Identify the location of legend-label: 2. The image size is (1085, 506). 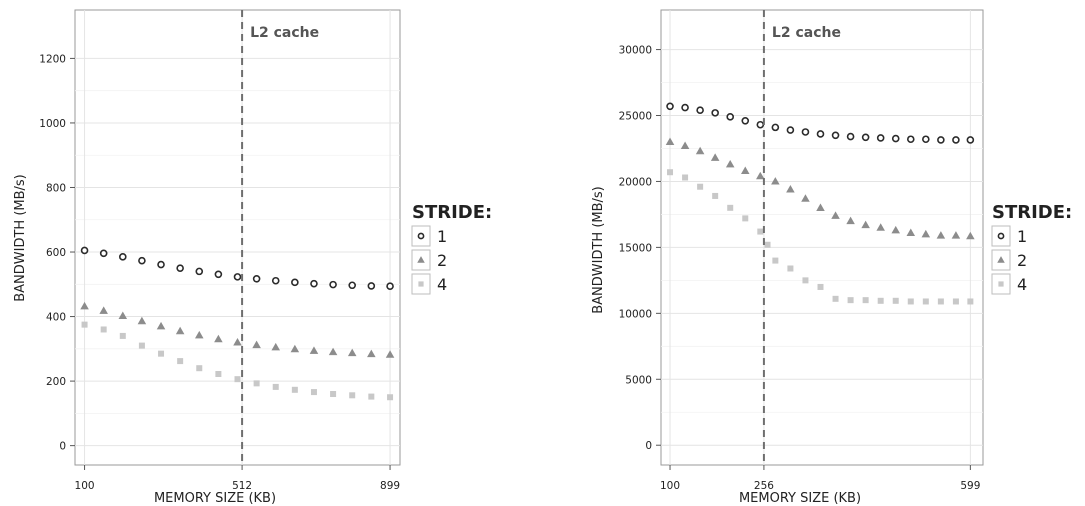
(1022, 260).